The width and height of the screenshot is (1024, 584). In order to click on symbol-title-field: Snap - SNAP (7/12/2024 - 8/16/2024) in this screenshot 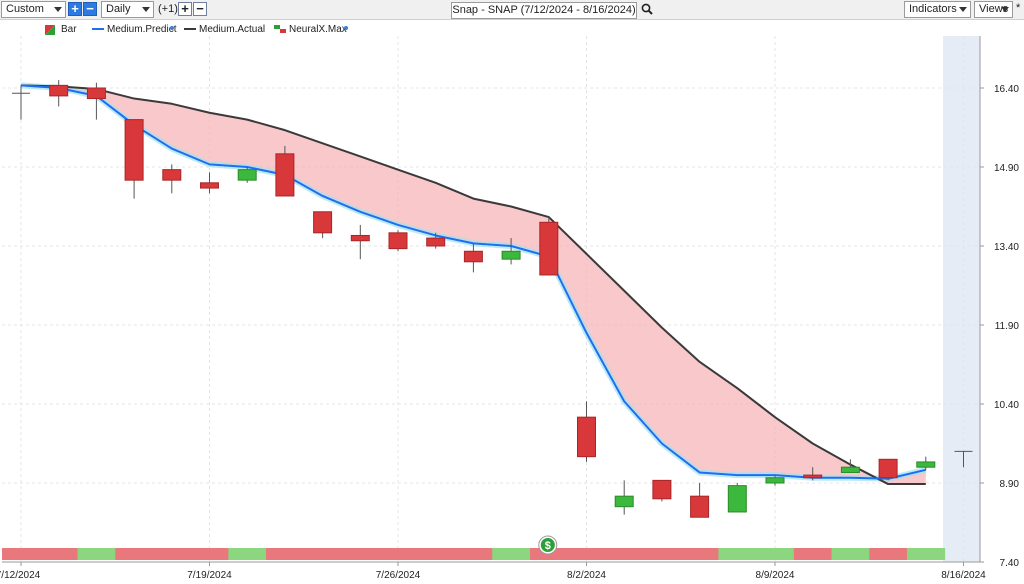, I will do `click(544, 10)`.